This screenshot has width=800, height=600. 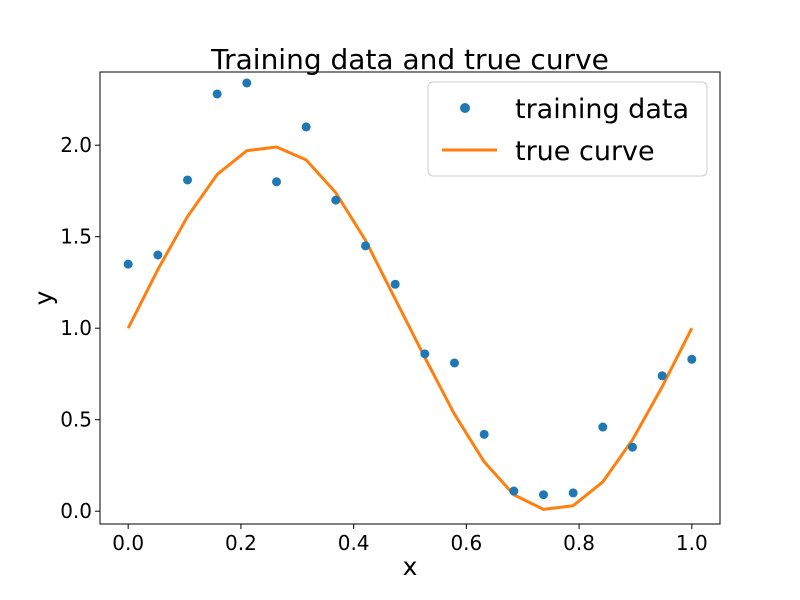 I want to click on x-tick-label: 0.8, so click(x=579, y=543).